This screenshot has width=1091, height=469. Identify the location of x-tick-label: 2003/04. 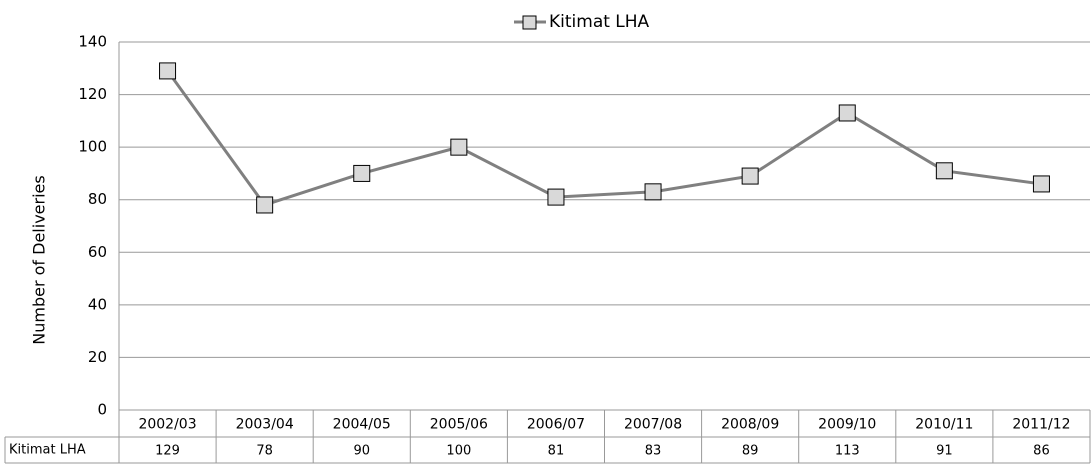
(265, 425).